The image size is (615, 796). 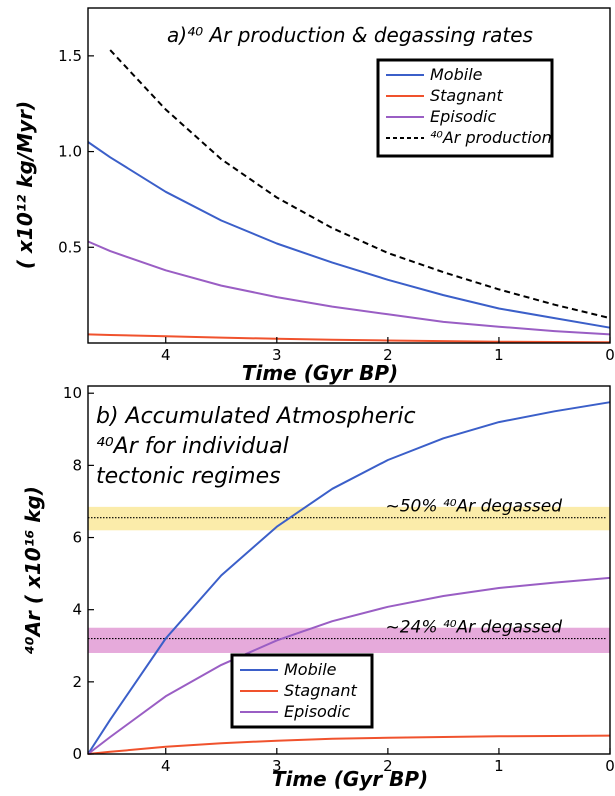 I want to click on band-1-label: ~50% ⁴⁰Ar degassed, so click(x=473, y=507).